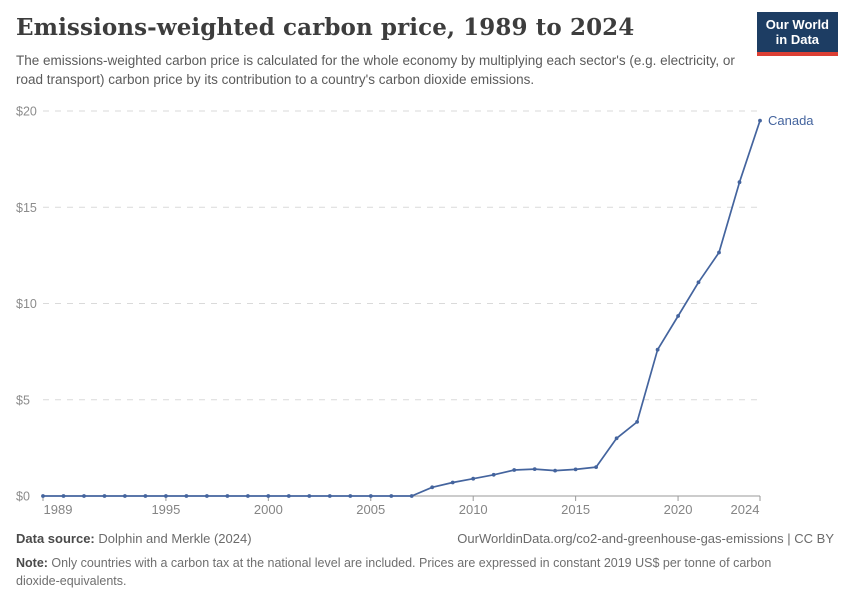 The image size is (850, 600). Describe the element at coordinates (797, 40) in the screenshot. I see `owid-logo-line2: in Data` at that location.